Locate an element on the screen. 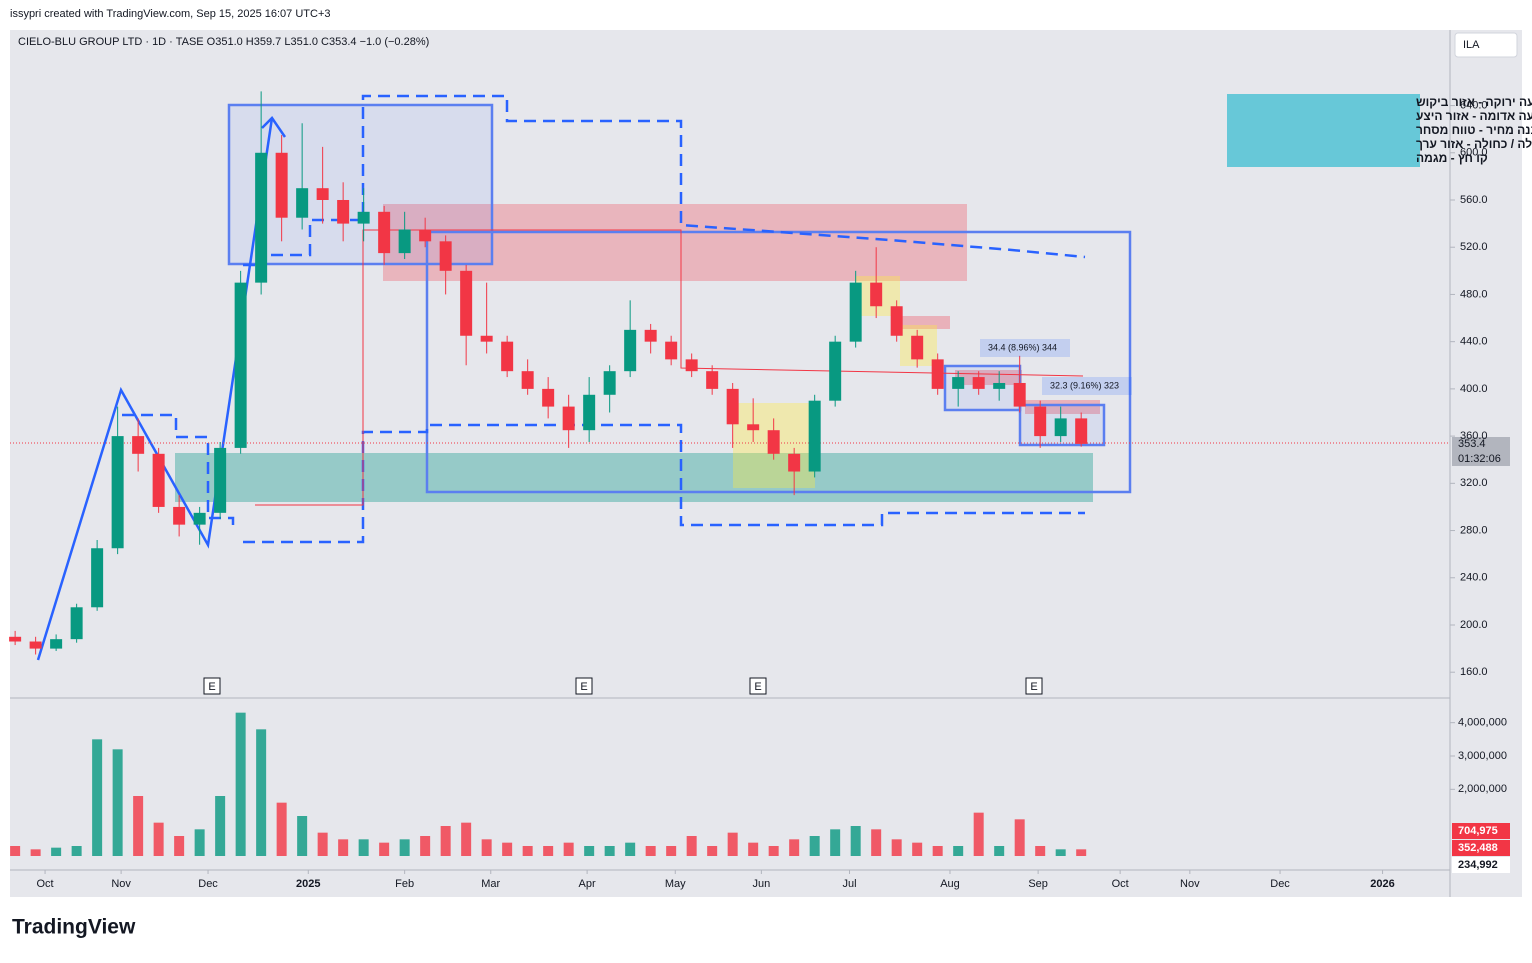  volume-tick-label: 3,000,000 is located at coordinates (1482, 756).